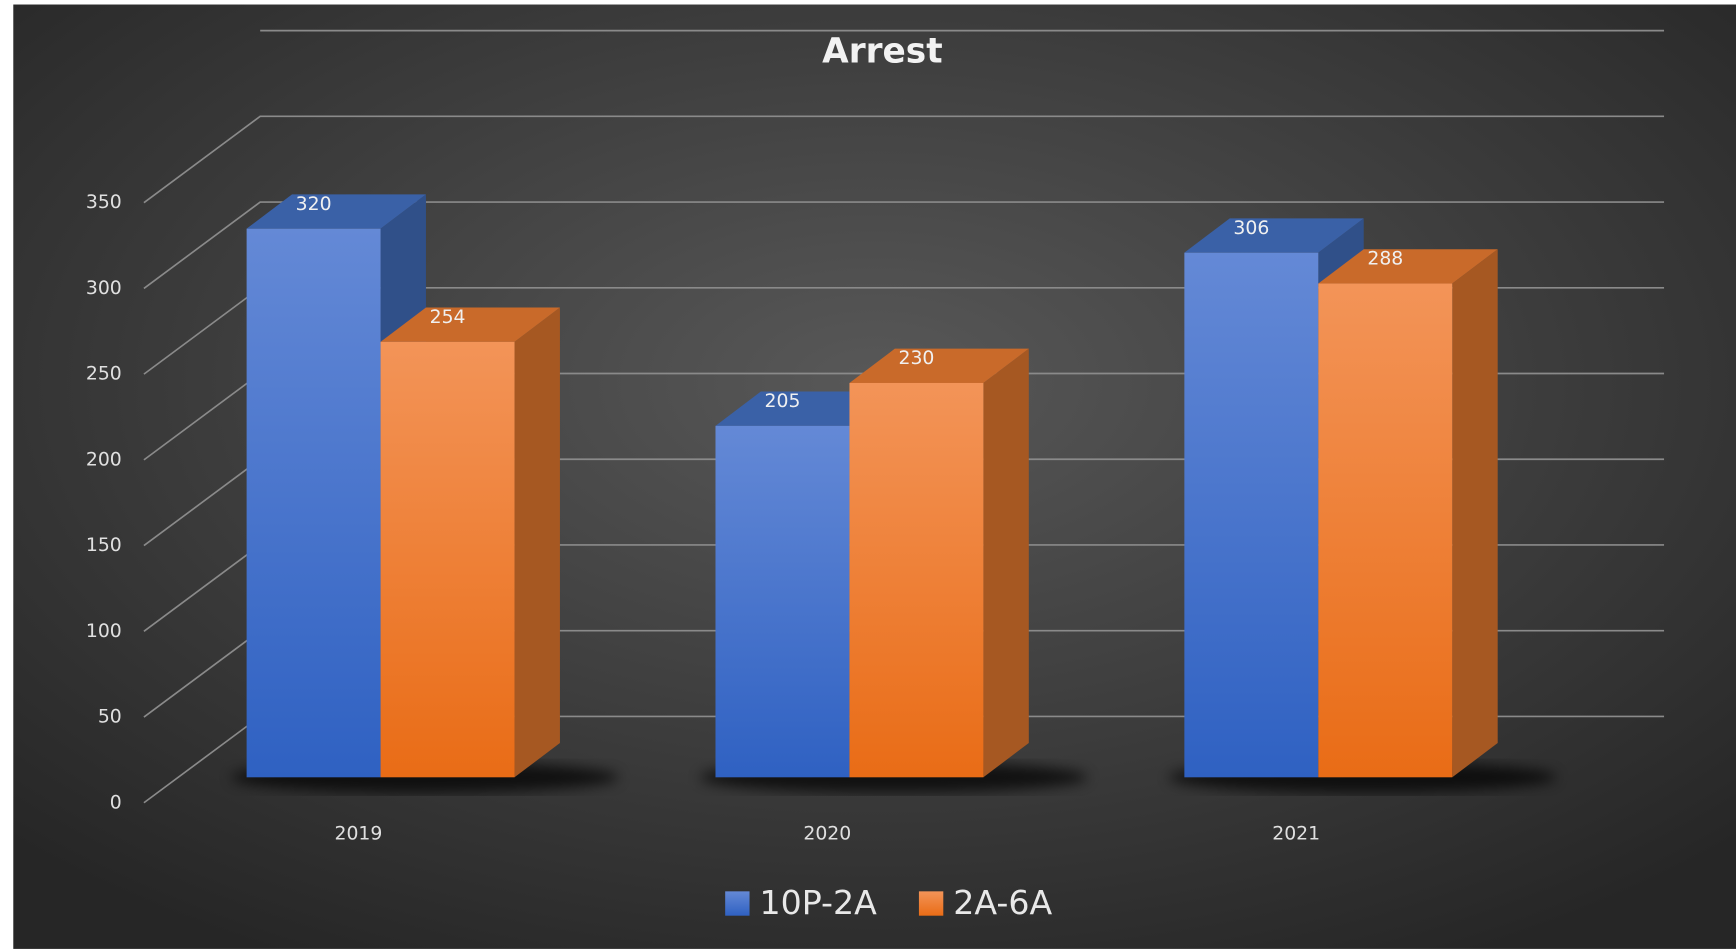 The image size is (1736, 949). I want to click on y-tick-label: 50, so click(110, 717).